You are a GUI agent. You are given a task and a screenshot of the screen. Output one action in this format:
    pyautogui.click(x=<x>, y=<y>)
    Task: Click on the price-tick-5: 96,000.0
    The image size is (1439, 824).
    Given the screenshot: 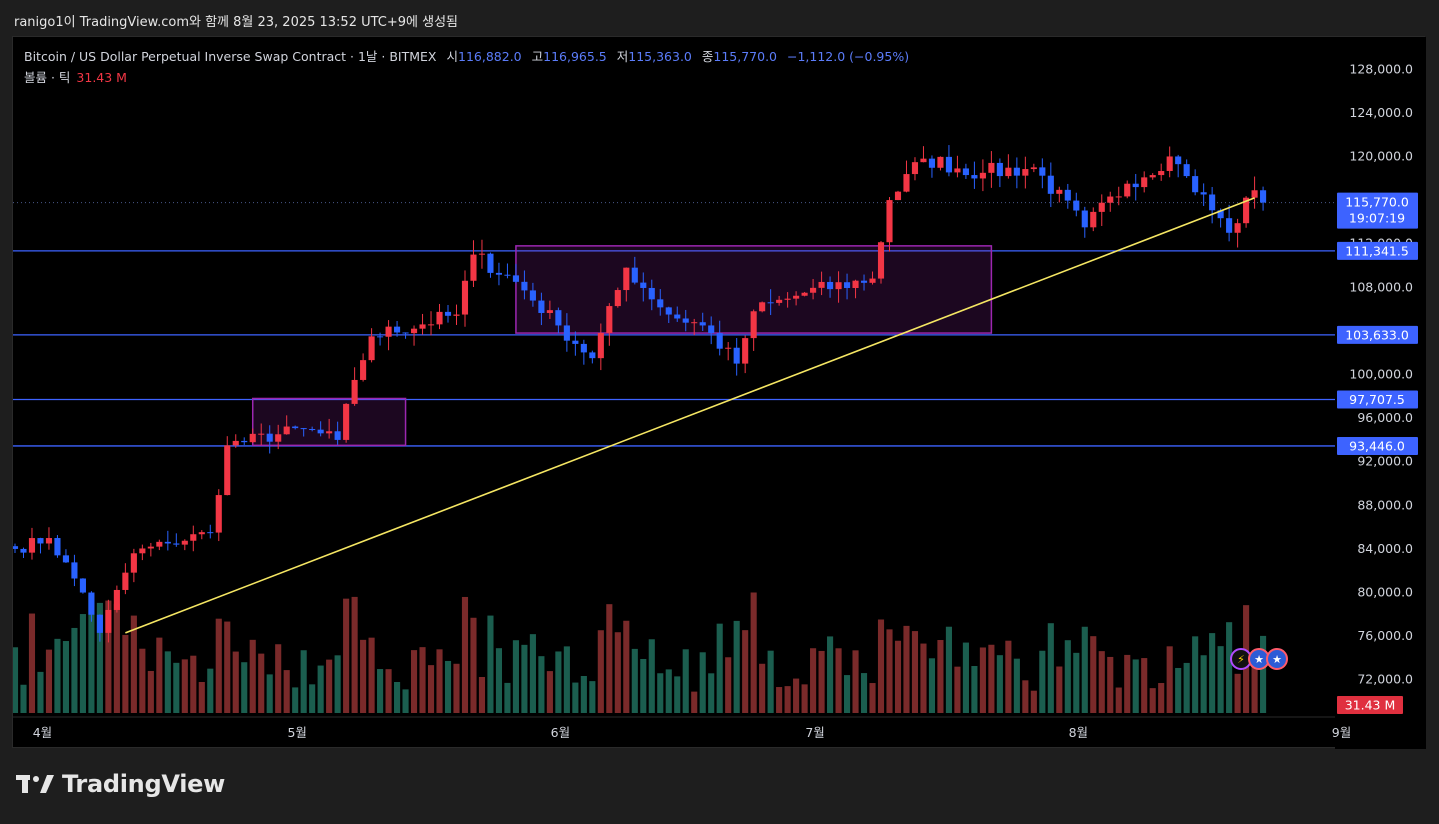 What is the action you would take?
    pyautogui.click(x=1385, y=417)
    